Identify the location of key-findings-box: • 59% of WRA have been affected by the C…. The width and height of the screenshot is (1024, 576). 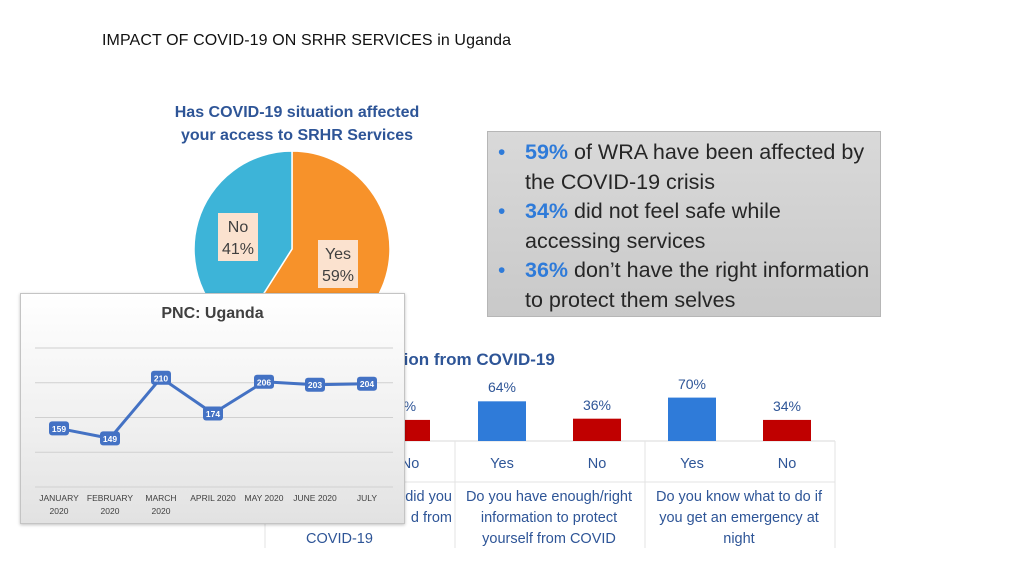
(684, 224).